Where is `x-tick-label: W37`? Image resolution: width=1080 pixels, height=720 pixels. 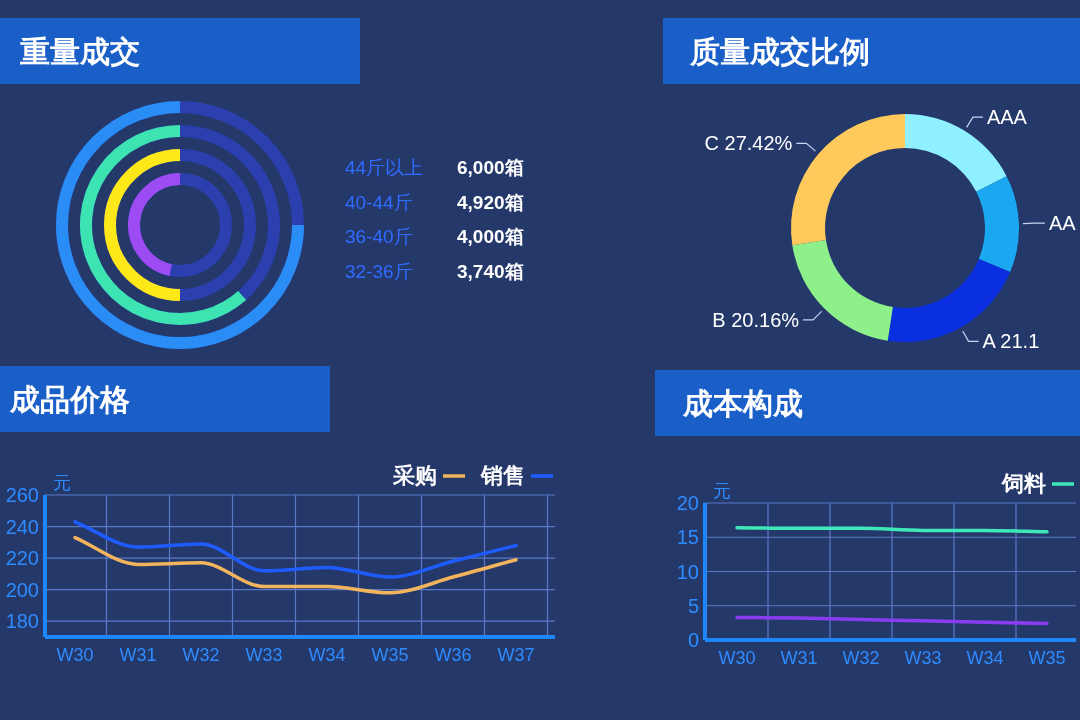 x-tick-label: W37 is located at coordinates (516, 655).